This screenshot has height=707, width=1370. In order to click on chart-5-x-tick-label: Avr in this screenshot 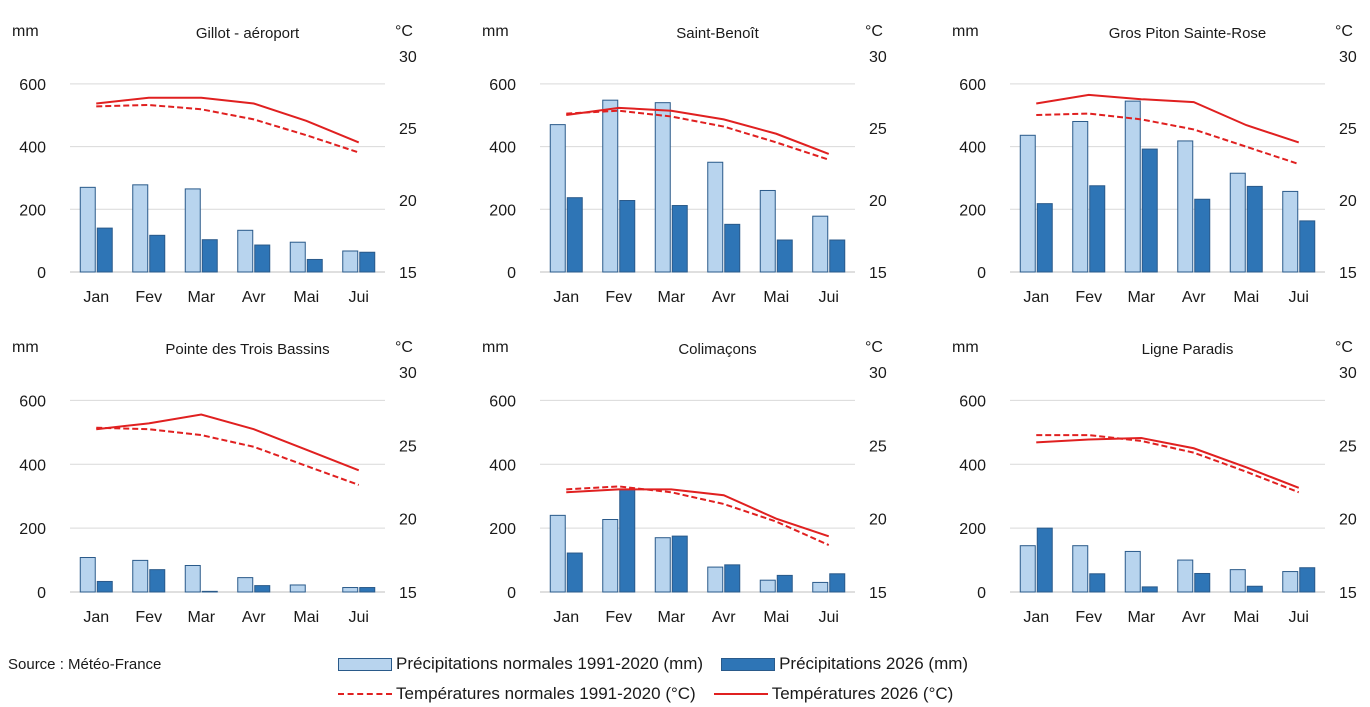, I will do `click(724, 617)`.